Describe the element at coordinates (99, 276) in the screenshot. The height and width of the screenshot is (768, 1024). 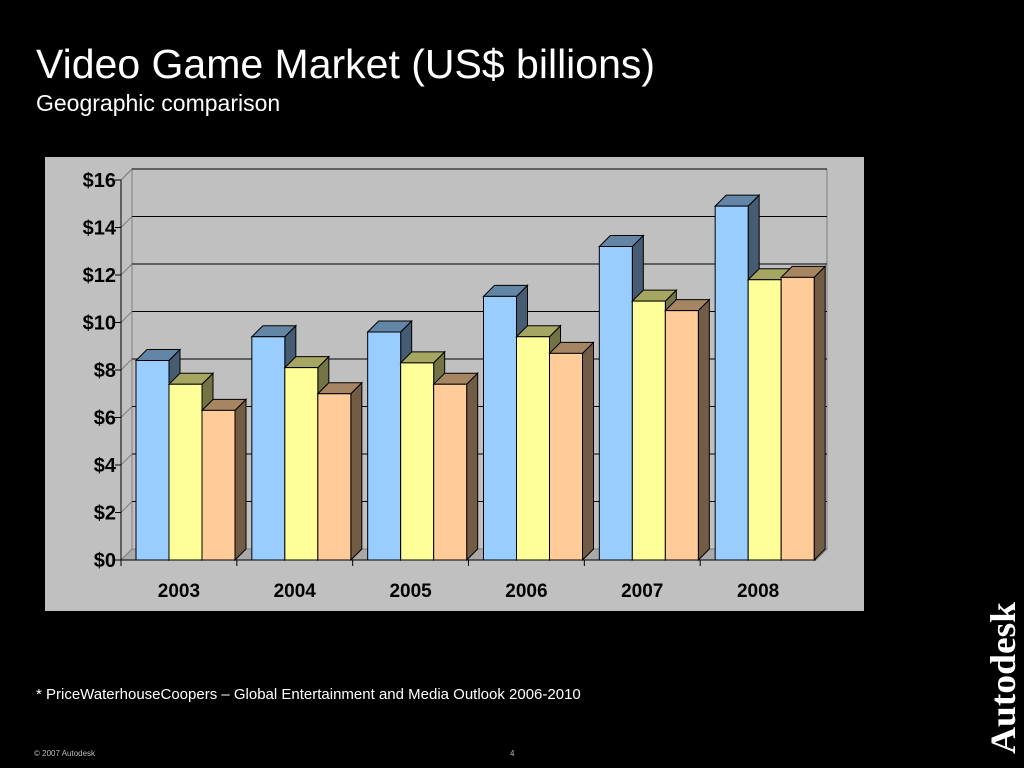
I see `y-tick-label: $12` at that location.